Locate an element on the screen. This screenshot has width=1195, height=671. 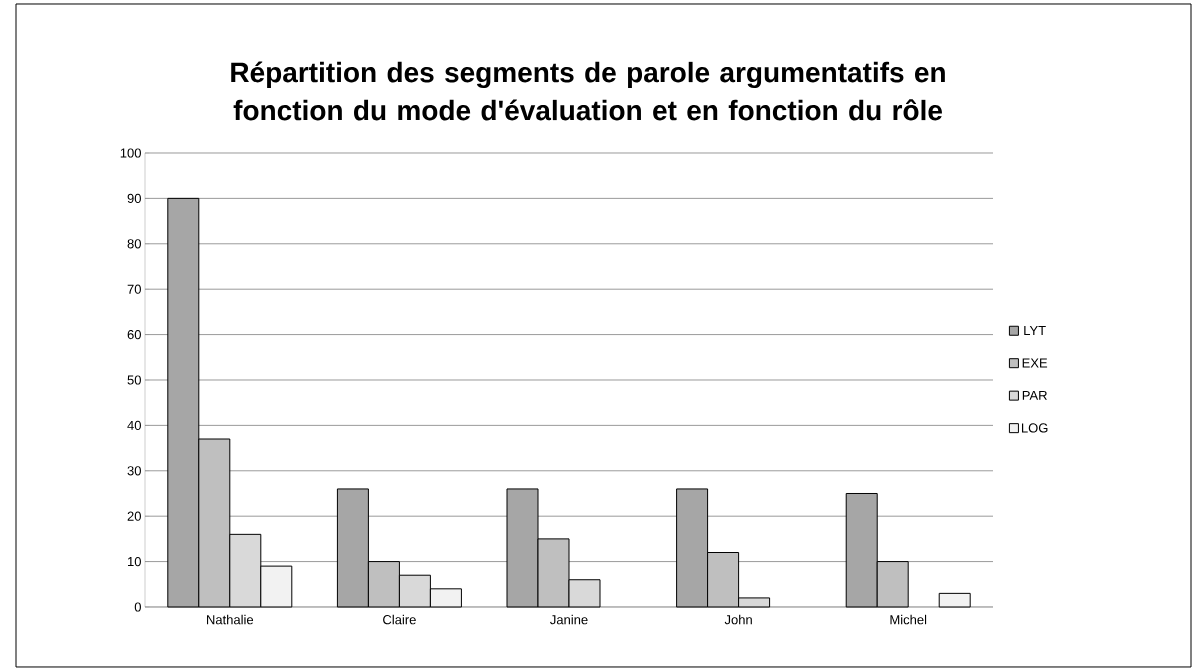
legend-label: LOG is located at coordinates (1034, 428).